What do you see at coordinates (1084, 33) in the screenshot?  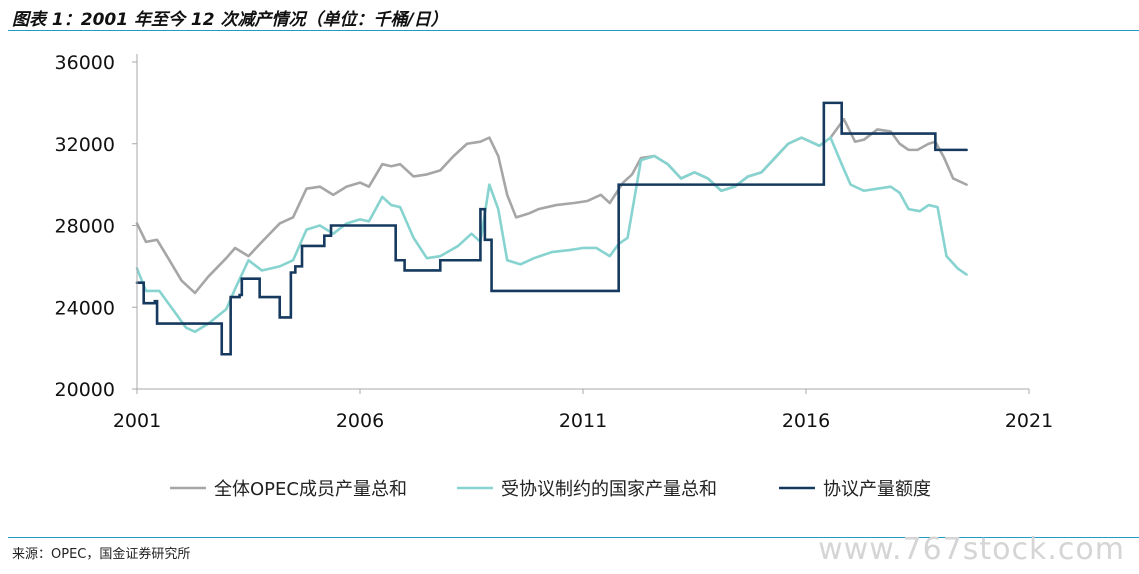 I see `header-rule-mark` at bounding box center [1084, 33].